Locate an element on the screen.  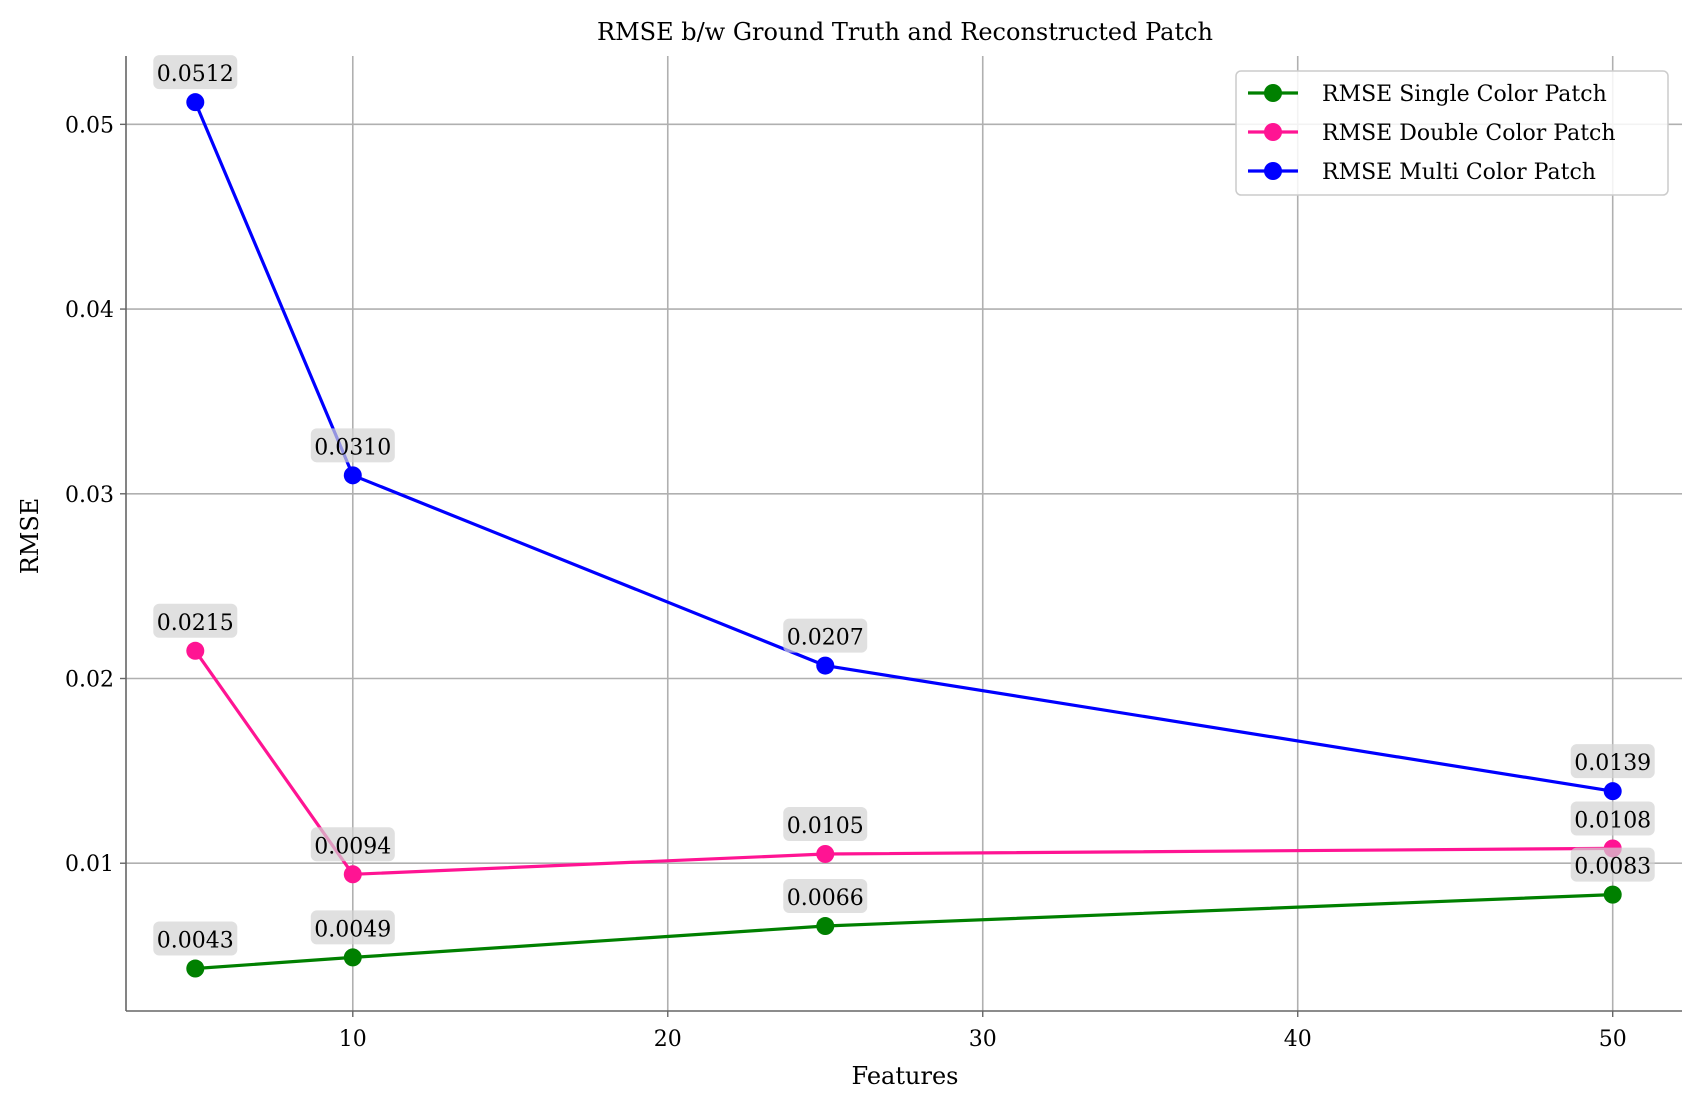
series-line is located at coordinates (904, 932).